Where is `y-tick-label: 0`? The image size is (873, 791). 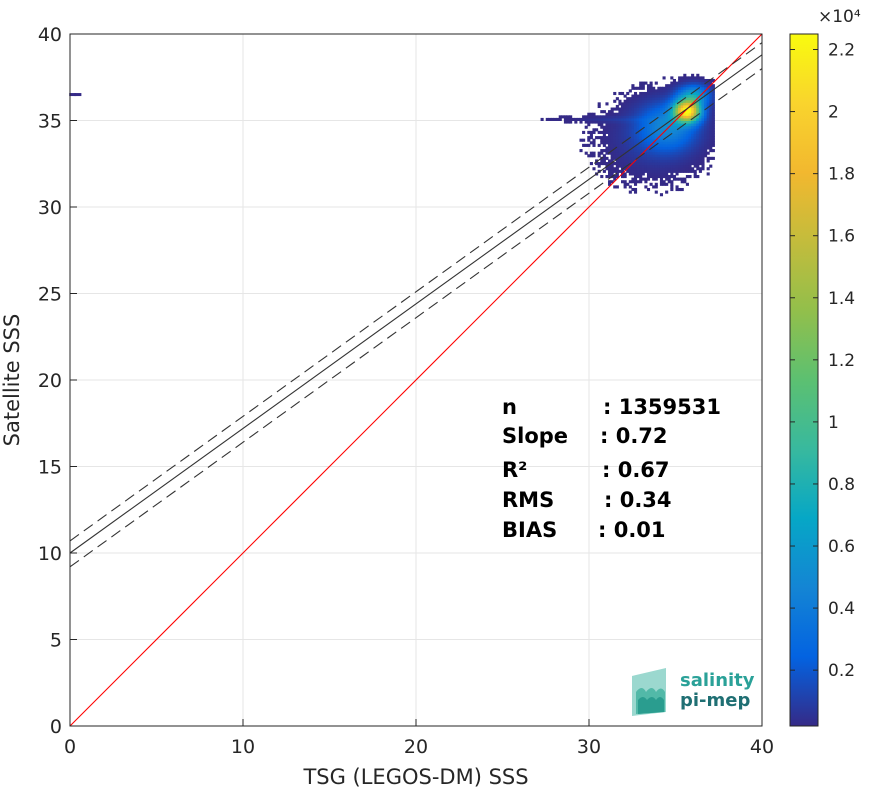 y-tick-label: 0 is located at coordinates (56, 727).